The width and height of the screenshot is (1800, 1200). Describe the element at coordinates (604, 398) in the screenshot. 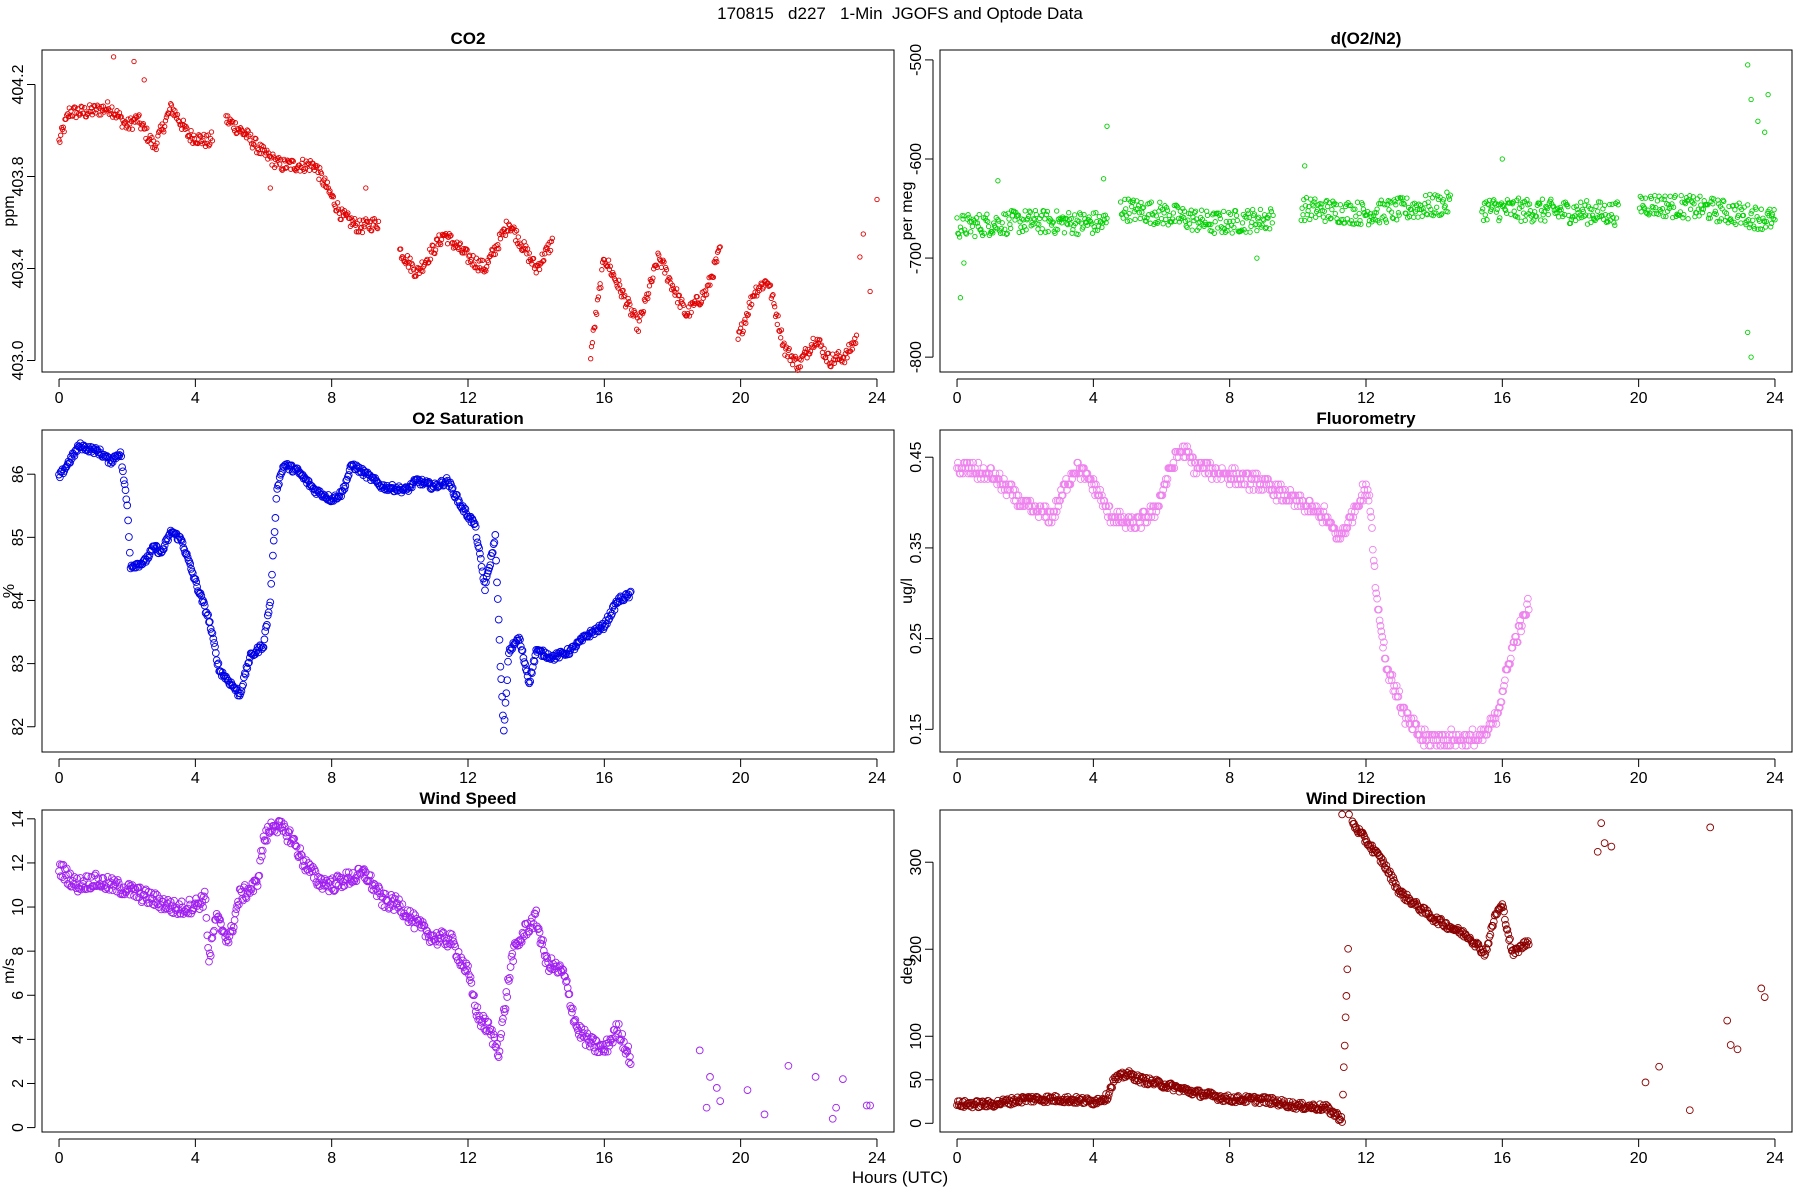

I see `x-tick-label: 16` at that location.